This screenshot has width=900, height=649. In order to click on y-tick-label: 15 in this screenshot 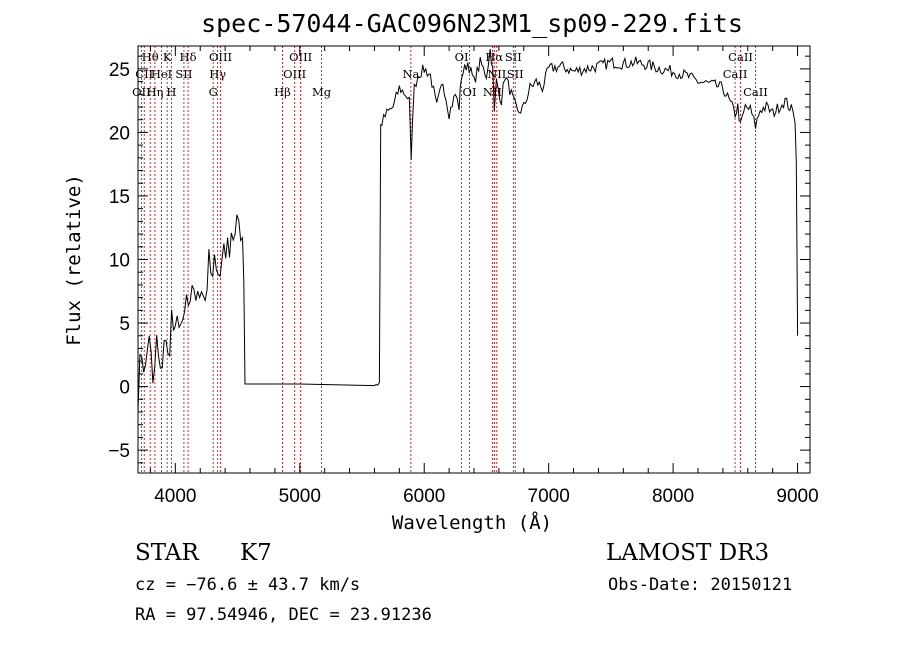, I will do `click(119, 197)`.